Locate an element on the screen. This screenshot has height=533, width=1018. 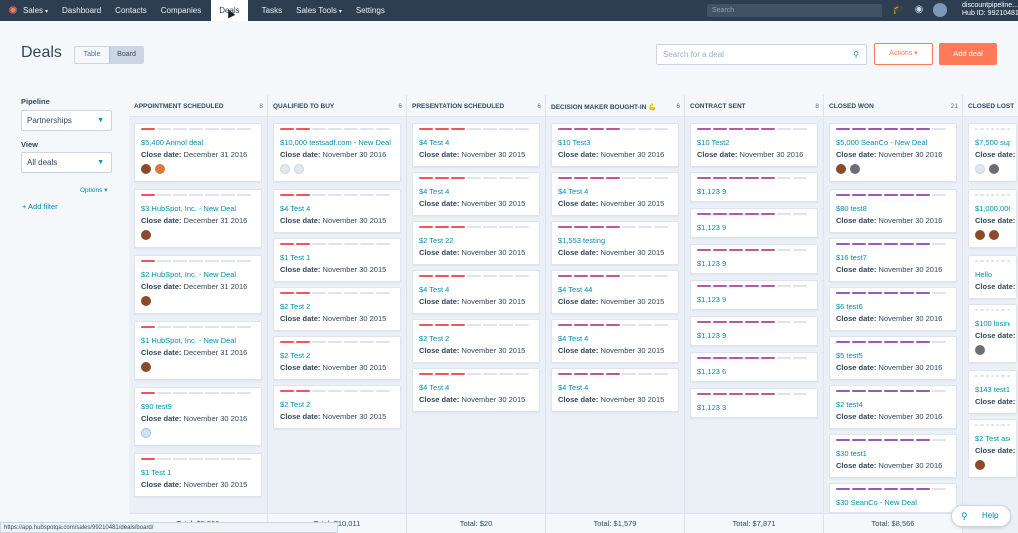
deal-name-link: $10,000 testsadf.com - New Deal is located at coordinates (335, 142).